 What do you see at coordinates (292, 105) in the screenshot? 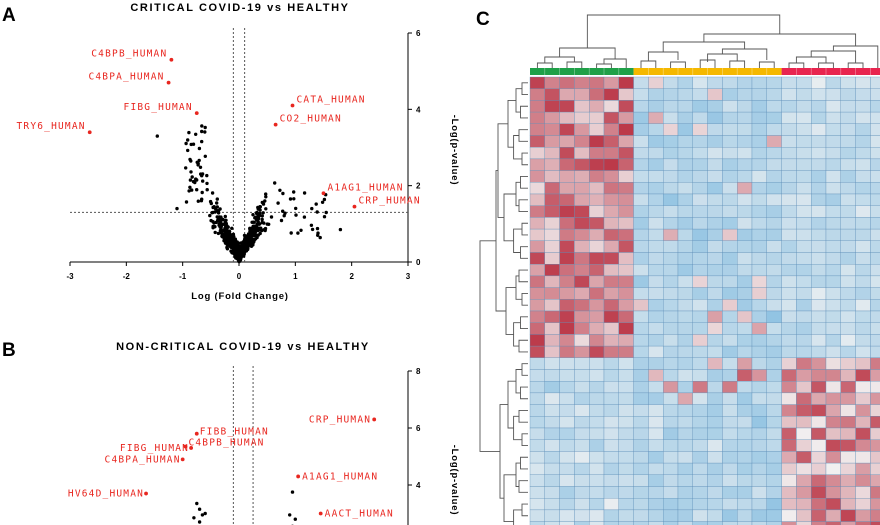
I see `panel-a-highlight-point` at bounding box center [292, 105].